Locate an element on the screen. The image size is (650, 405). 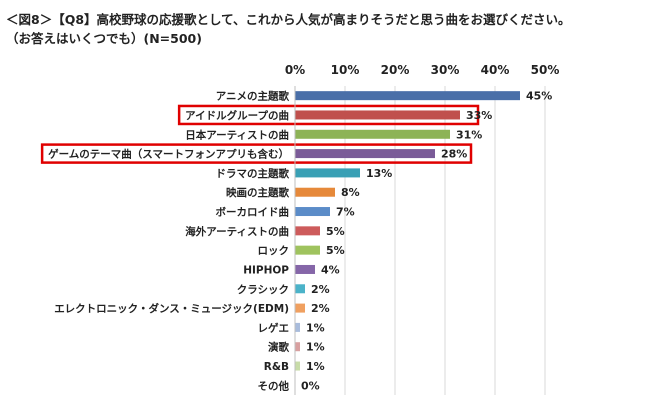
value-label: 13% is located at coordinates (379, 173).